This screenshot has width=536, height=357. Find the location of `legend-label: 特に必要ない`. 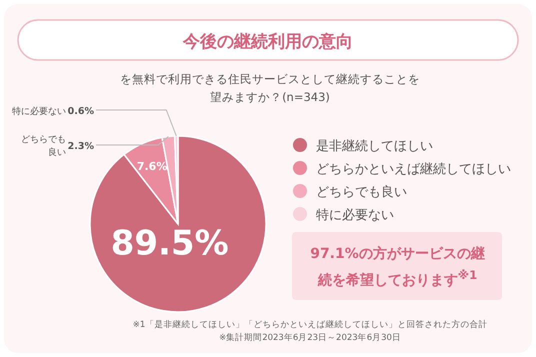

legend-label: 特に必要ない is located at coordinates (355, 215).